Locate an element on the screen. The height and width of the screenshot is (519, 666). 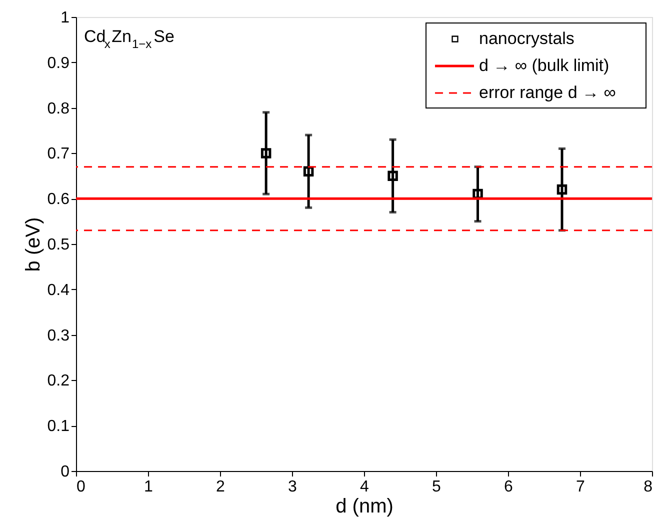
y-tick-label: 0.8 is located at coordinates (58, 109).